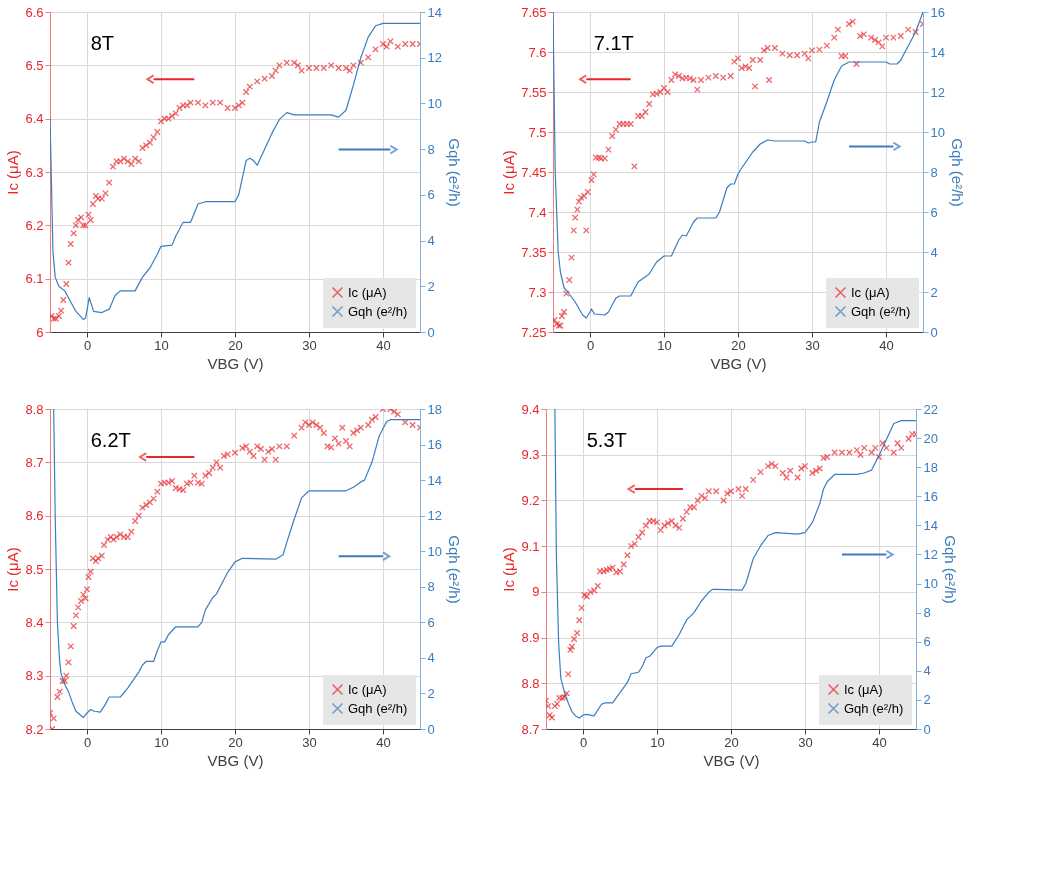 The width and height of the screenshot is (1055, 877). Describe the element at coordinates (102, 43) in the screenshot. I see `annotation: 8T` at that location.